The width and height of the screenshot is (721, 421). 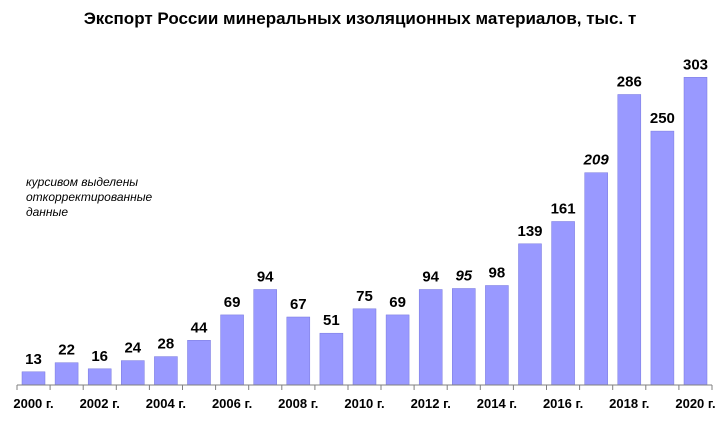 I want to click on data-label: 67, so click(x=298, y=304).